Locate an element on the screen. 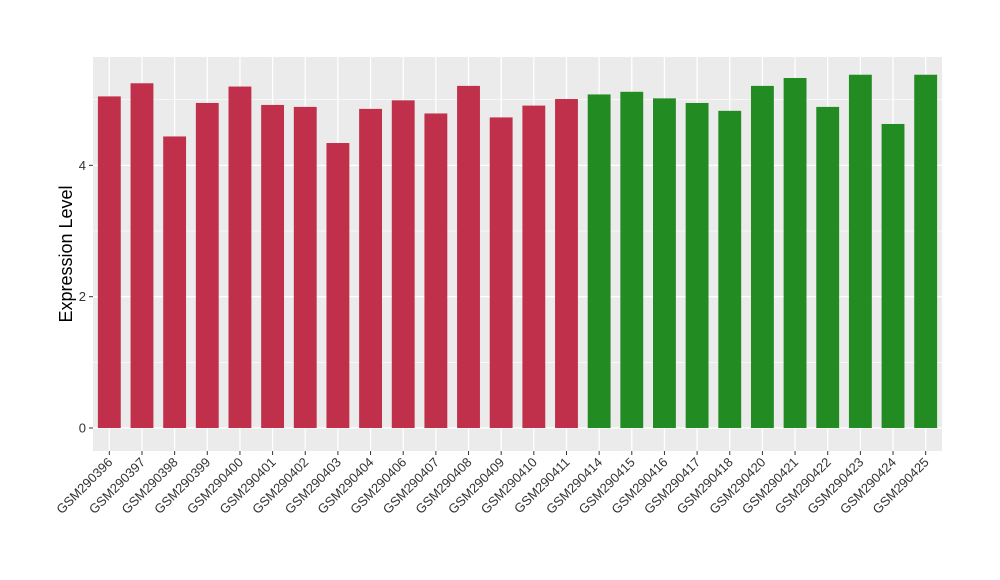  y-axis-title: Expression Level is located at coordinates (66, 253).